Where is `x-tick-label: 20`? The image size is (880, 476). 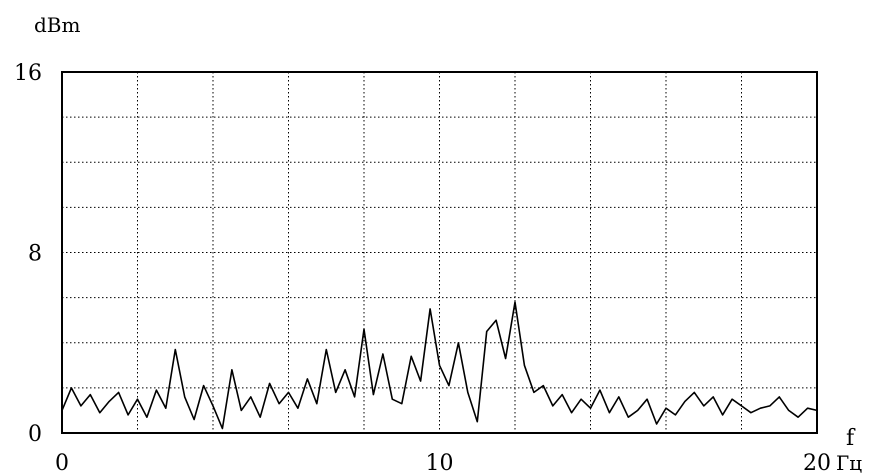 x-tick-label: 20 is located at coordinates (817, 463).